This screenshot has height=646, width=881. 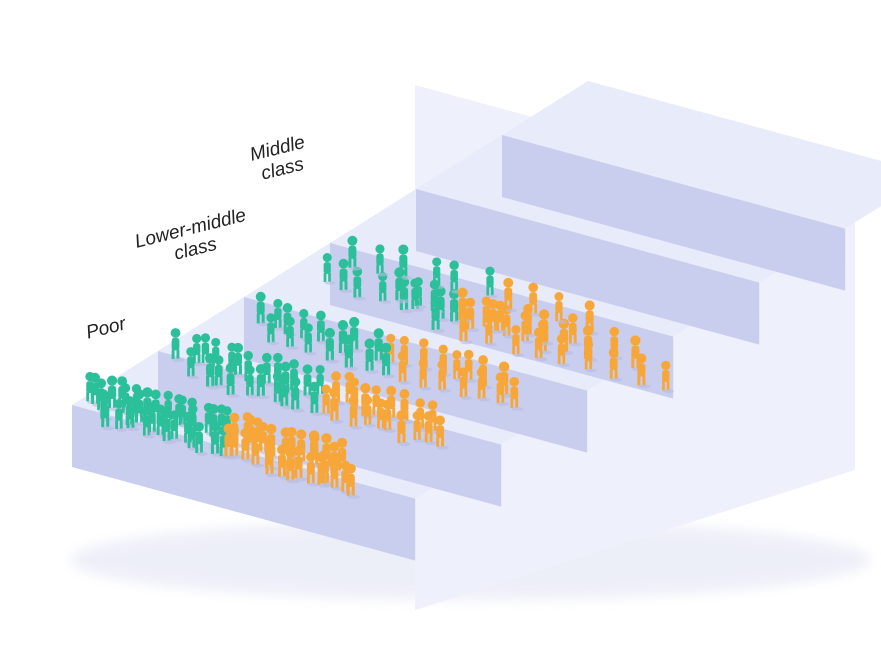 I want to click on step-tread, so click(x=691, y=155).